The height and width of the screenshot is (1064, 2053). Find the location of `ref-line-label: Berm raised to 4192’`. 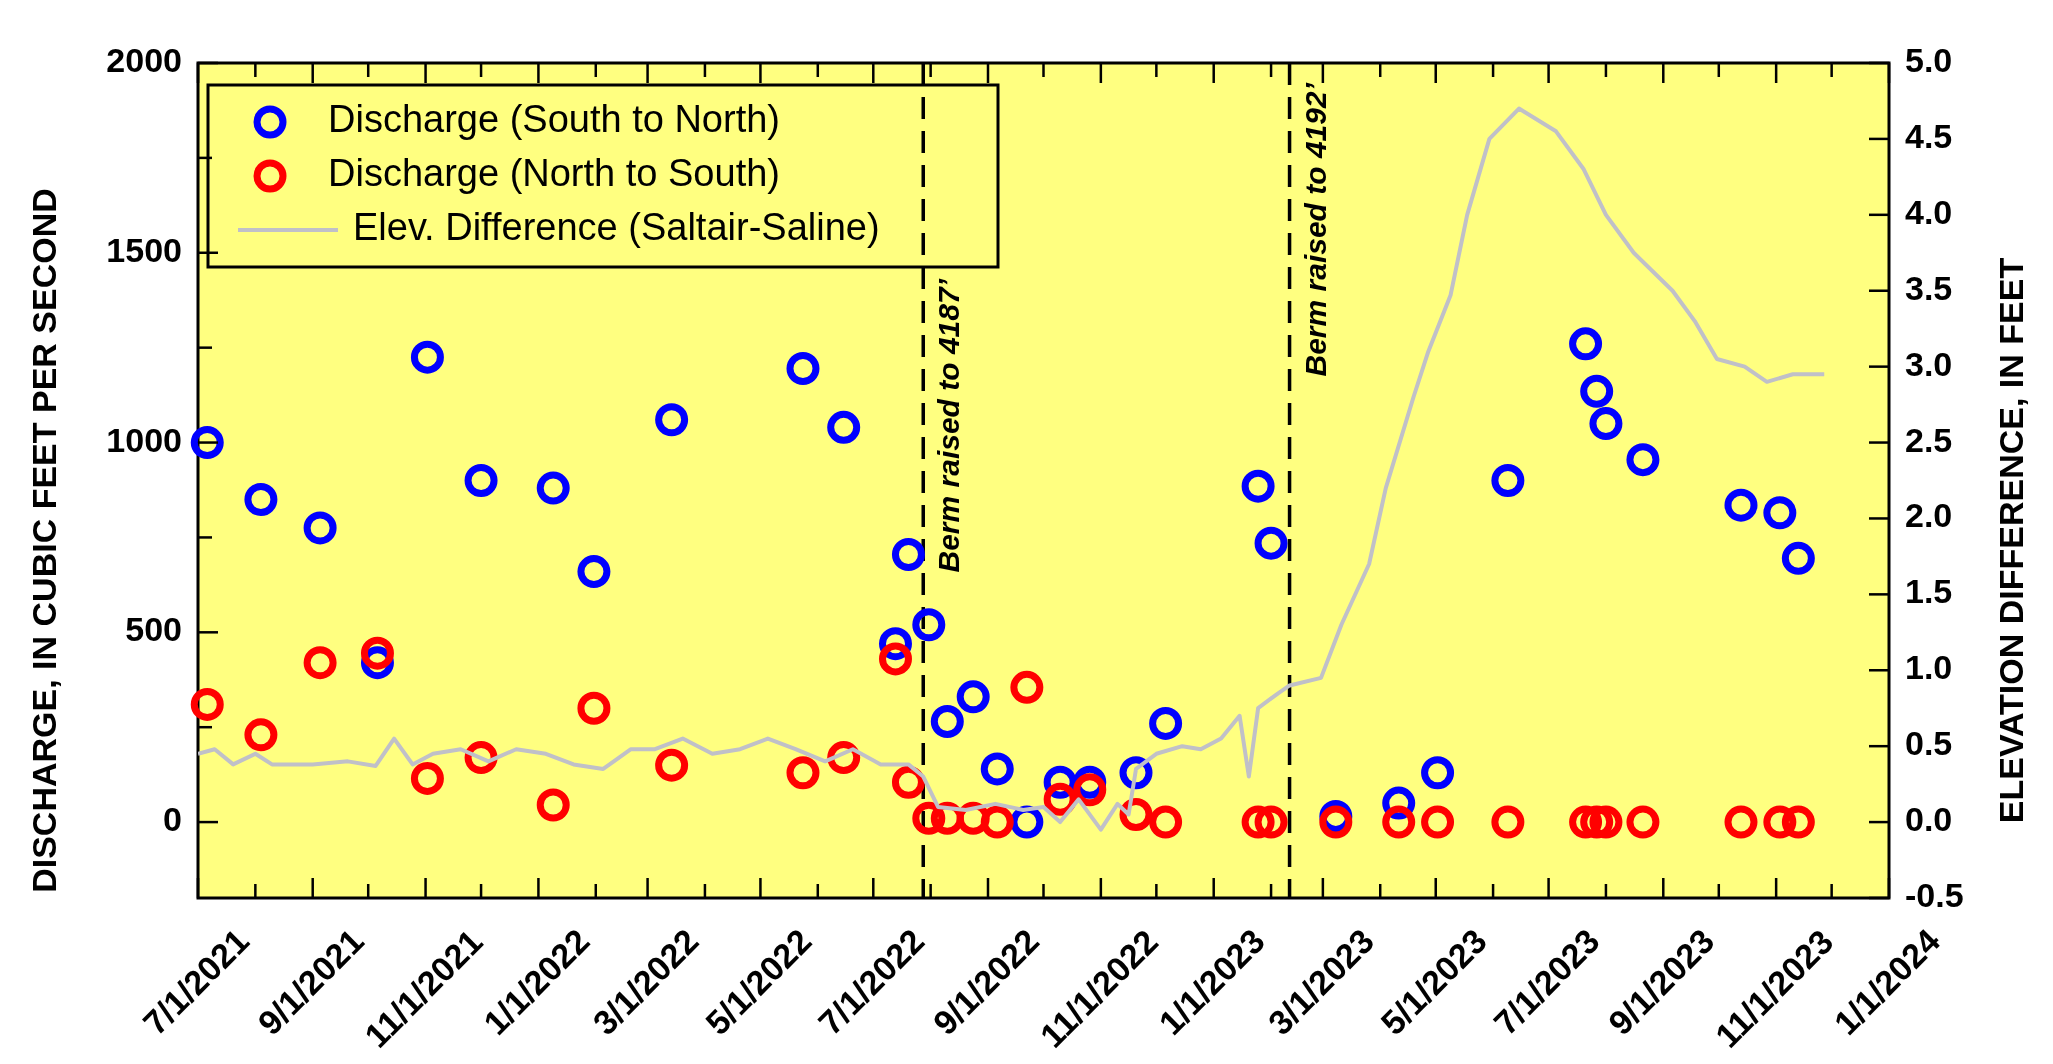

ref-line-label: Berm raised to 4192’ is located at coordinates (1315, 229).